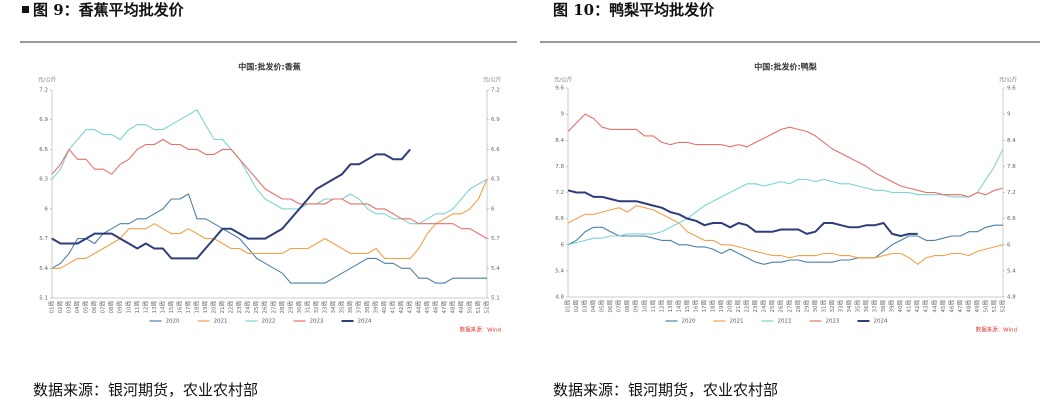 This screenshot has height=413, width=1045. What do you see at coordinates (317, 322) in the screenshot?
I see `legend-label: 2023` at bounding box center [317, 322].